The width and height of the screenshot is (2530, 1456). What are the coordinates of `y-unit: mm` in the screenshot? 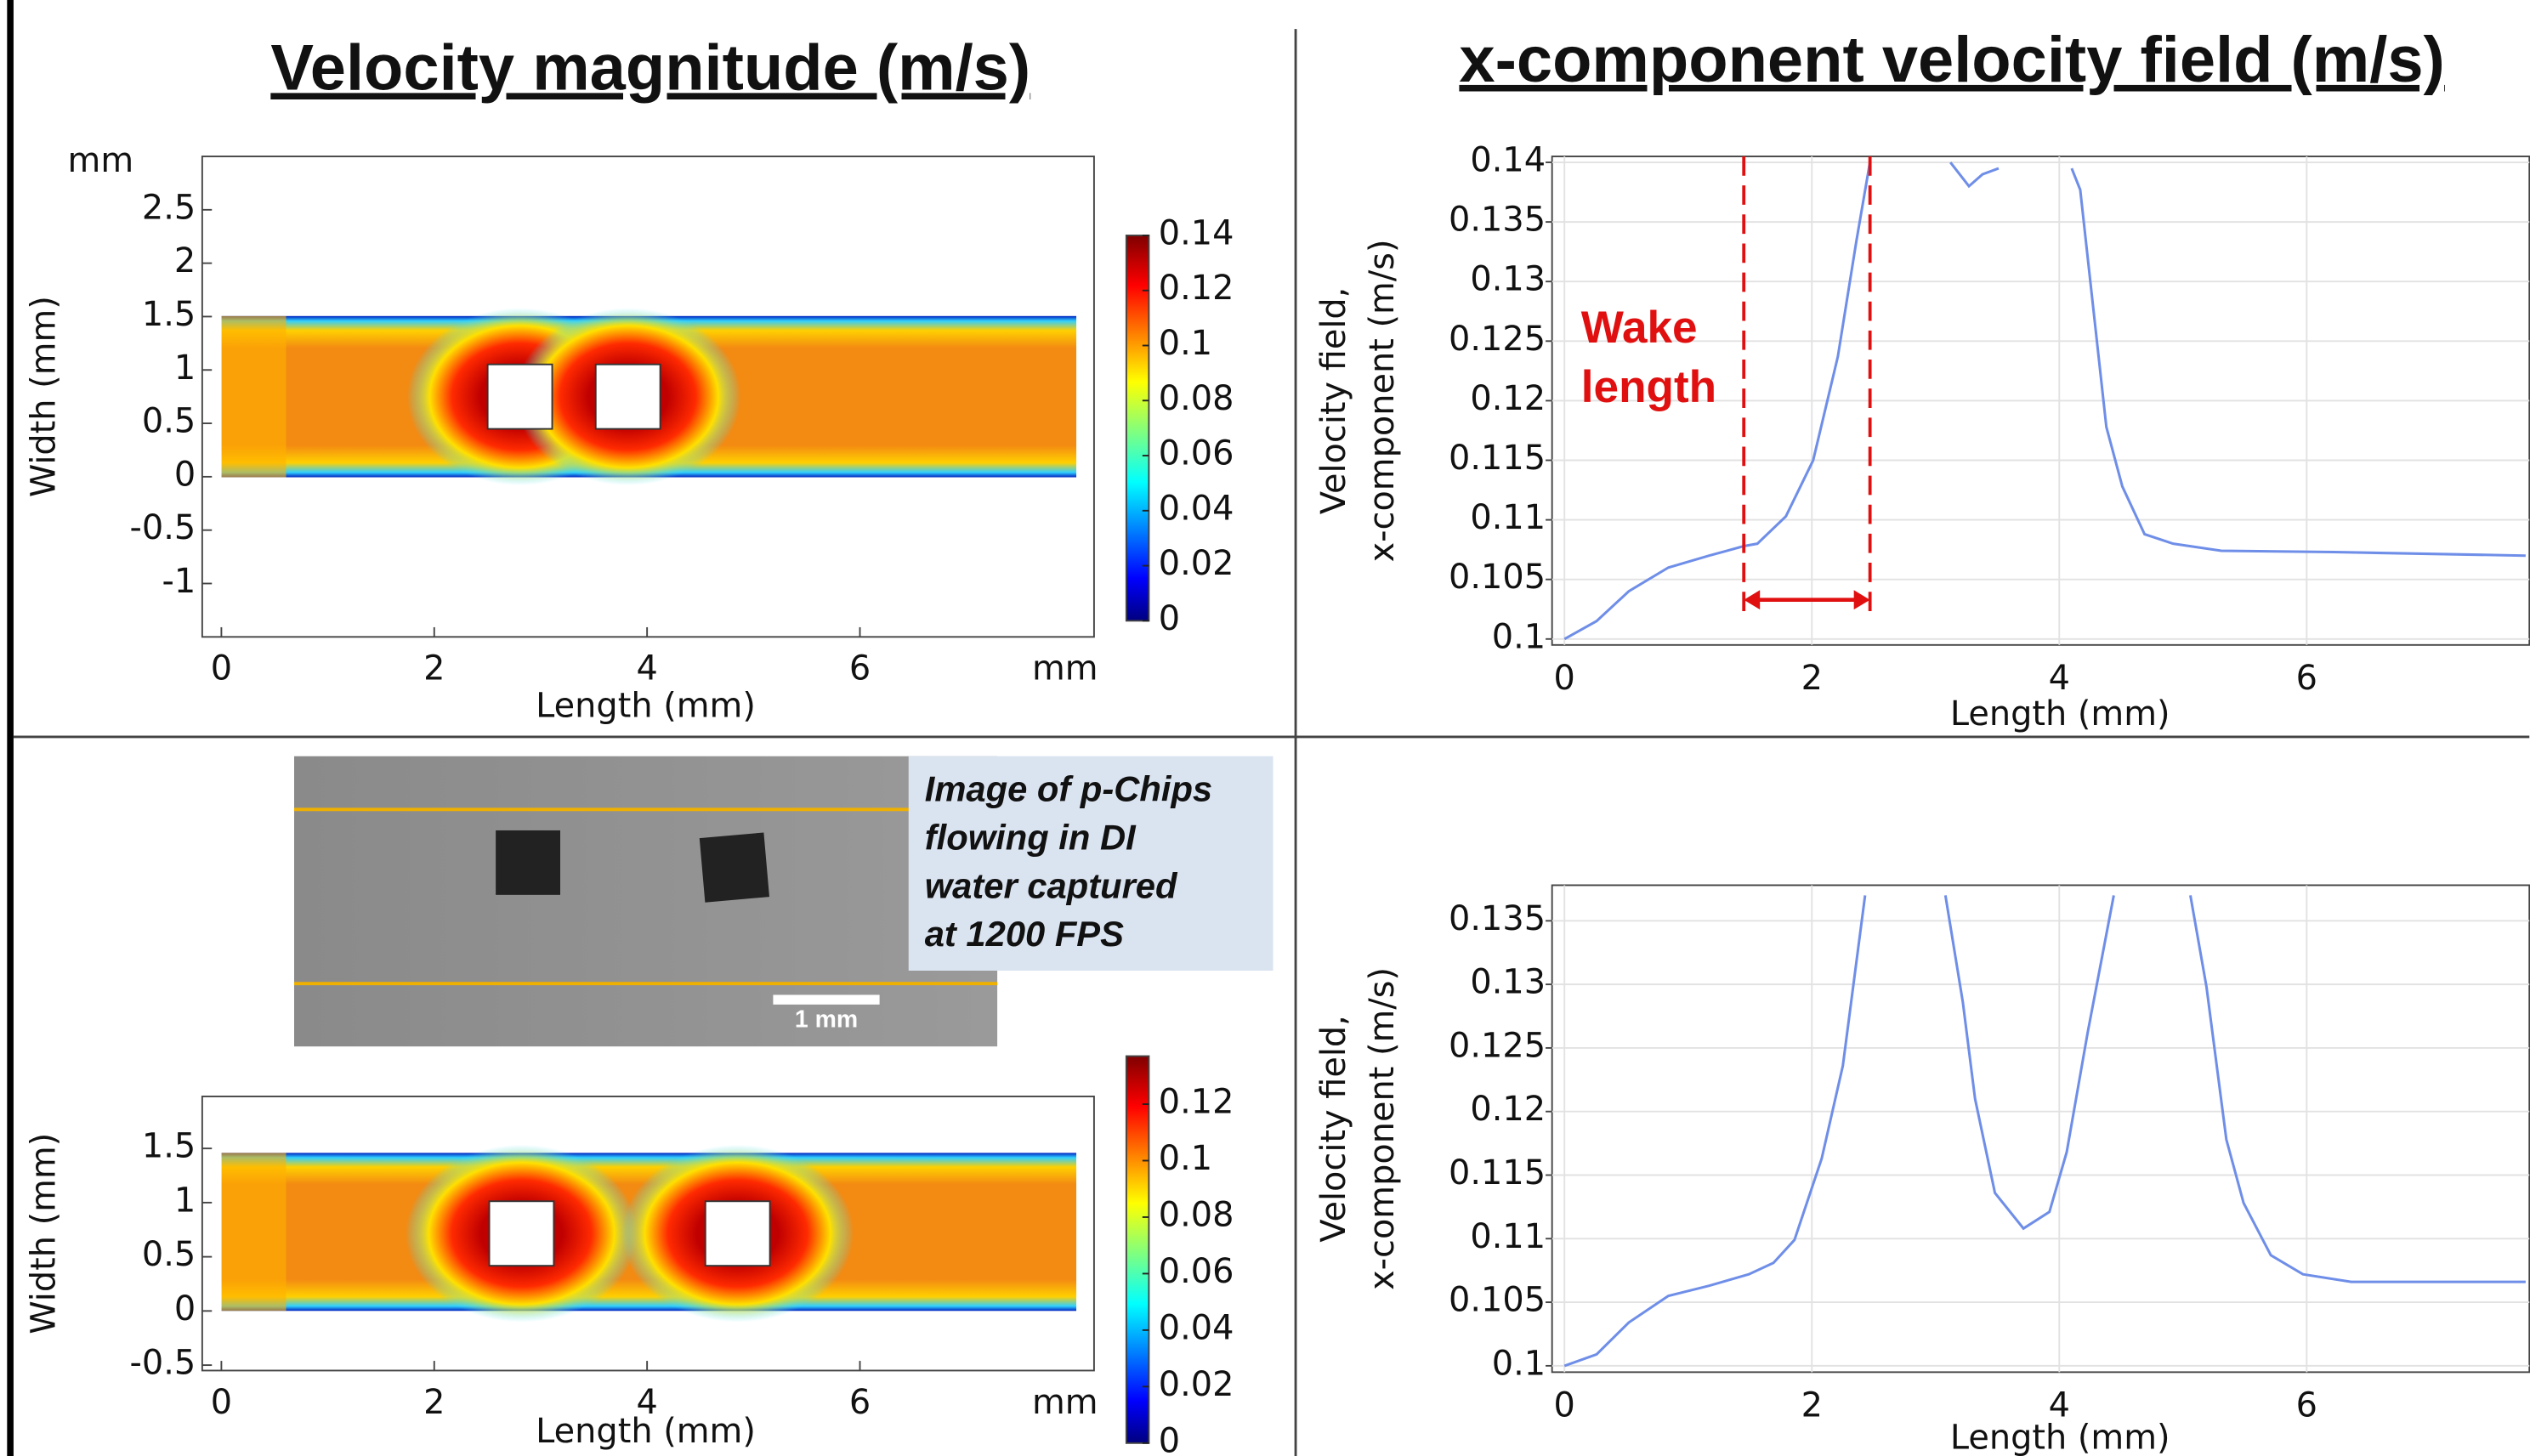 It's located at (101, 160).